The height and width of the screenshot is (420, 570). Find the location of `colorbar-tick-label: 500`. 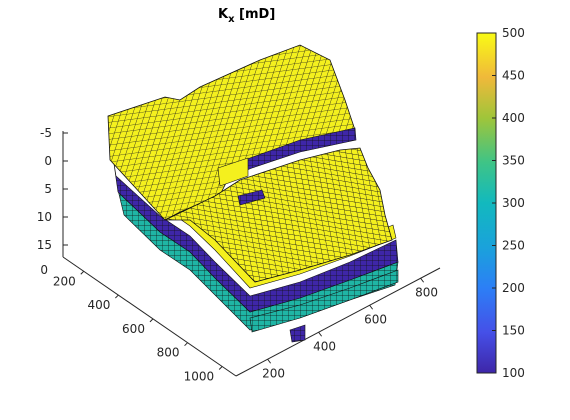

colorbar-tick-label: 500 is located at coordinates (513, 33).